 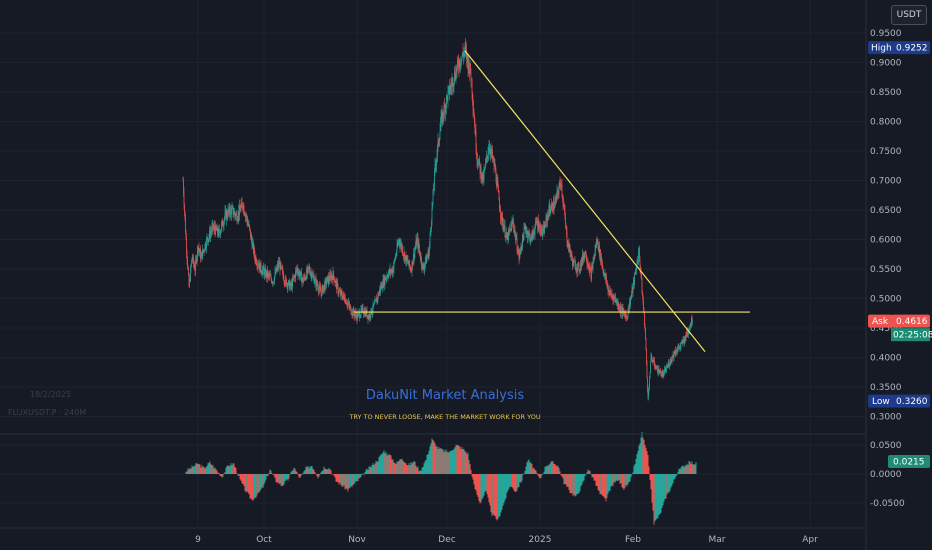 I want to click on price-tick-label: 0.5000, so click(x=886, y=300).